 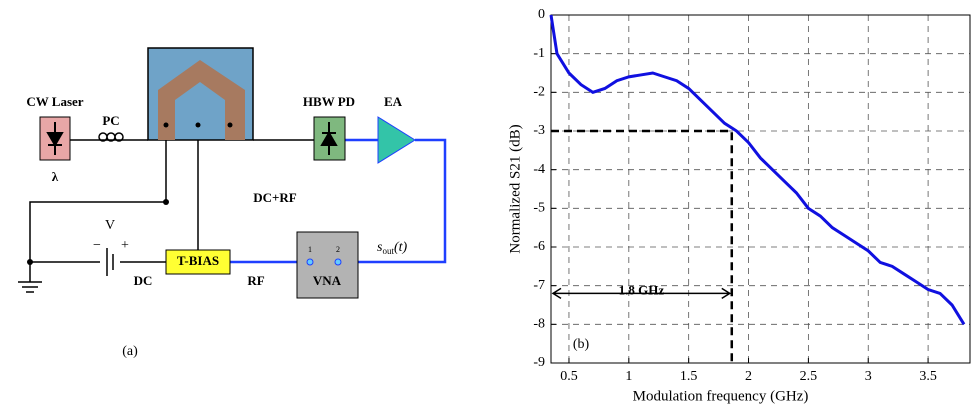 I want to click on x-tick-label: 1, so click(x=628, y=376).